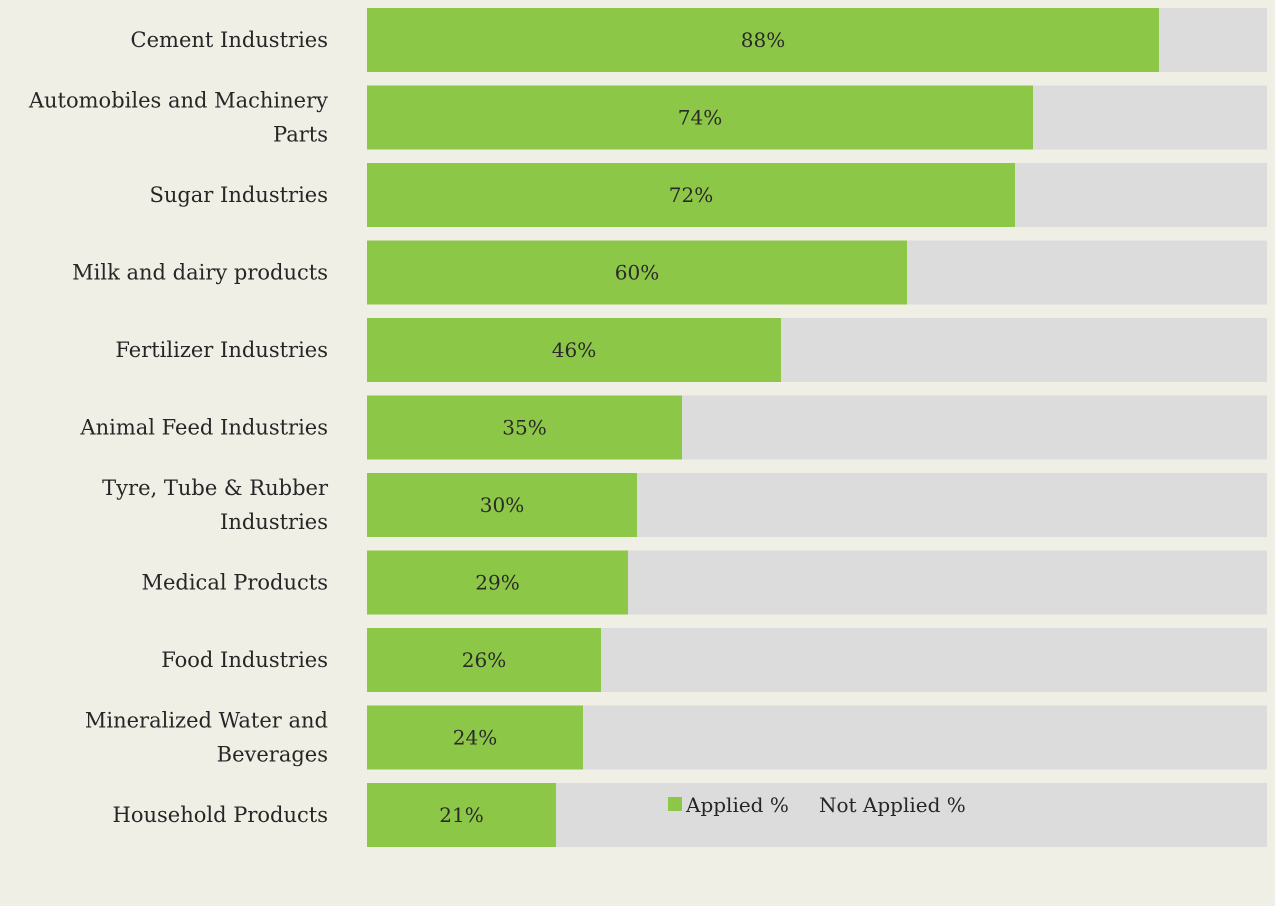 This screenshot has width=1275, height=906. I want to click on category-label-line: Industries, so click(274, 522).